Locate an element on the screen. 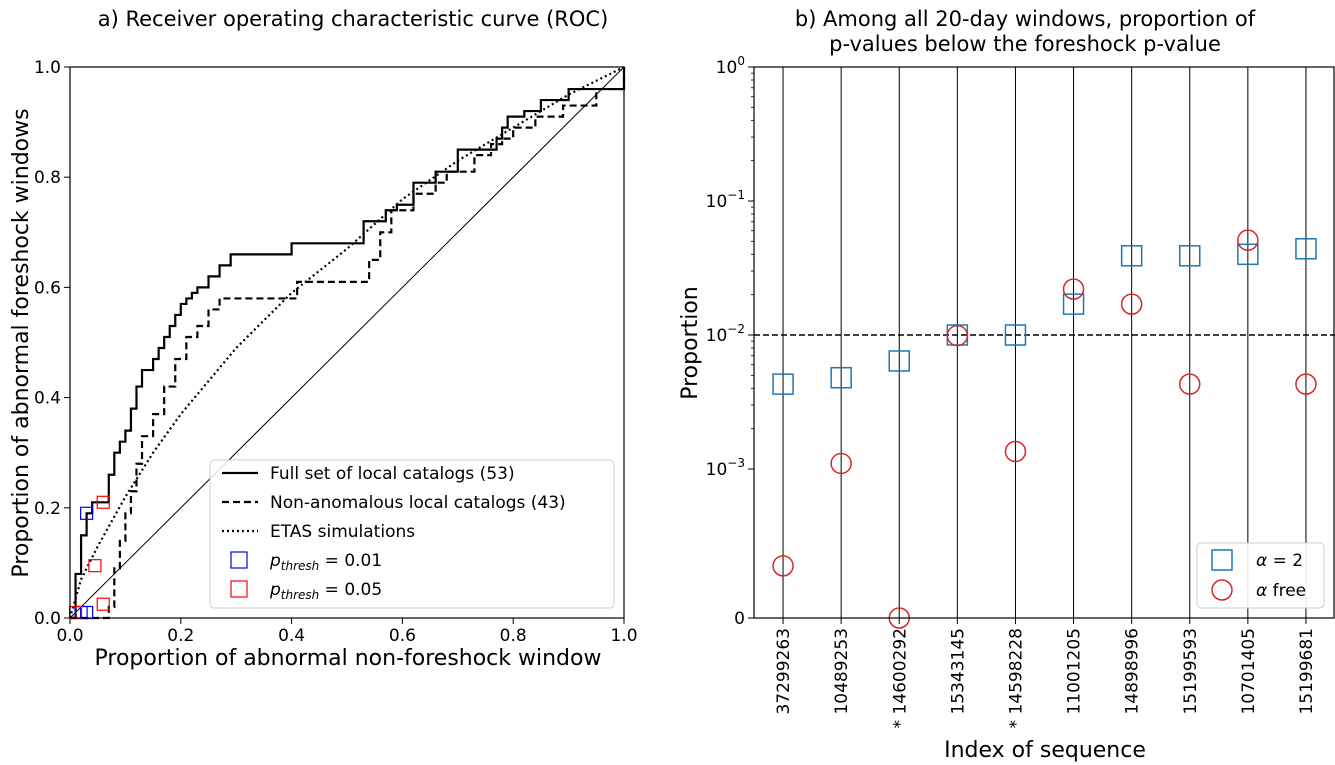 This screenshot has width=1335, height=765. proportion-title-line2: p-values below the foreshock p-value is located at coordinates (1025, 44).